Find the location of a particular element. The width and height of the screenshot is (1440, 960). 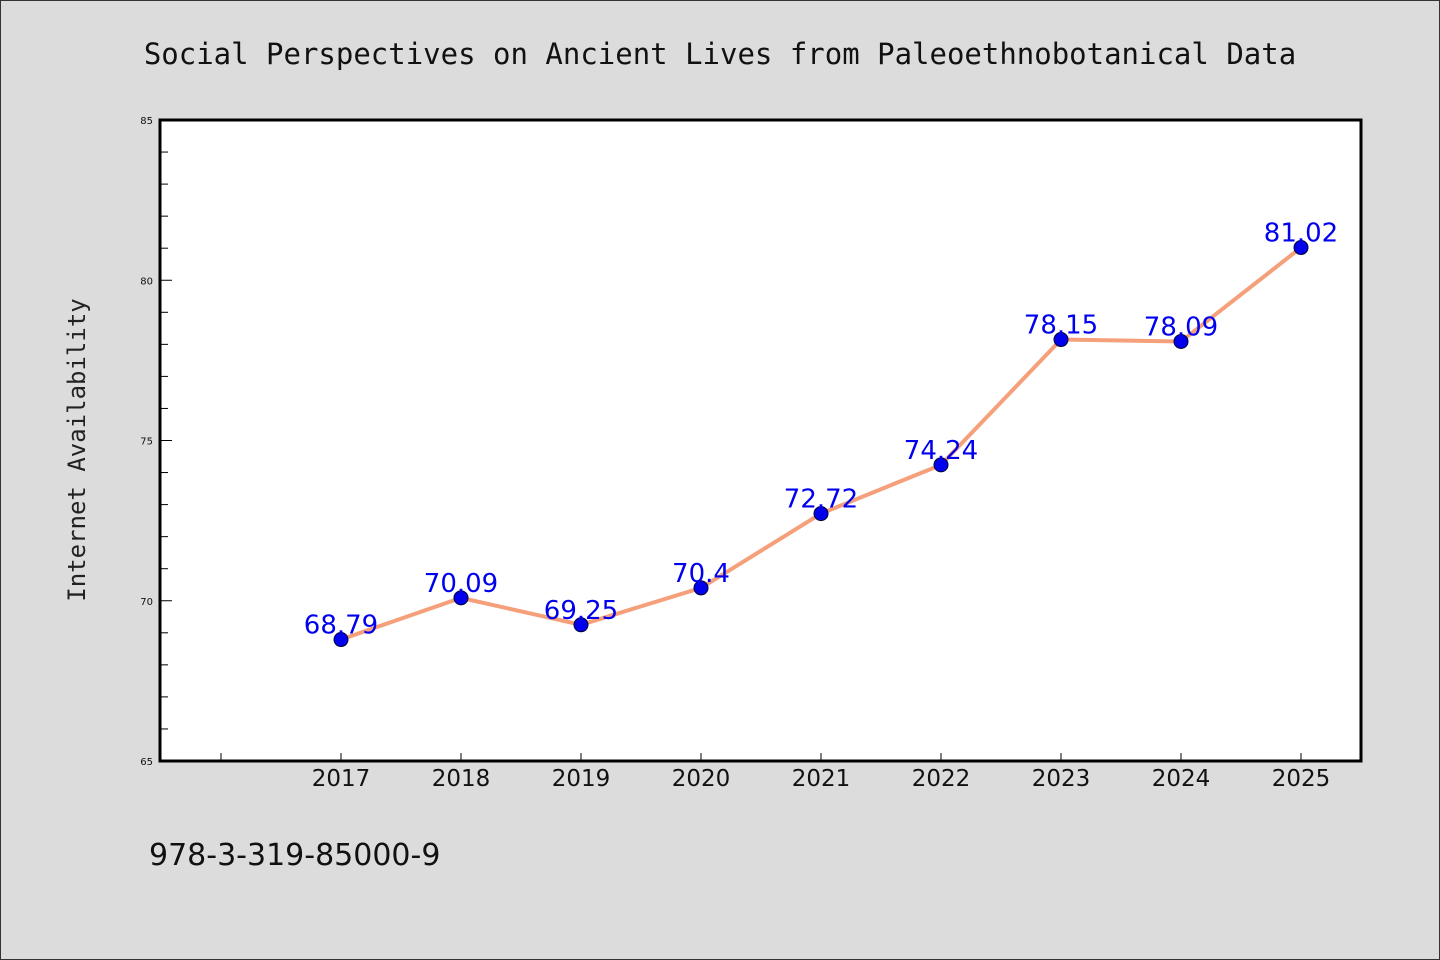

x-tick-label: 2019 is located at coordinates (581, 779).